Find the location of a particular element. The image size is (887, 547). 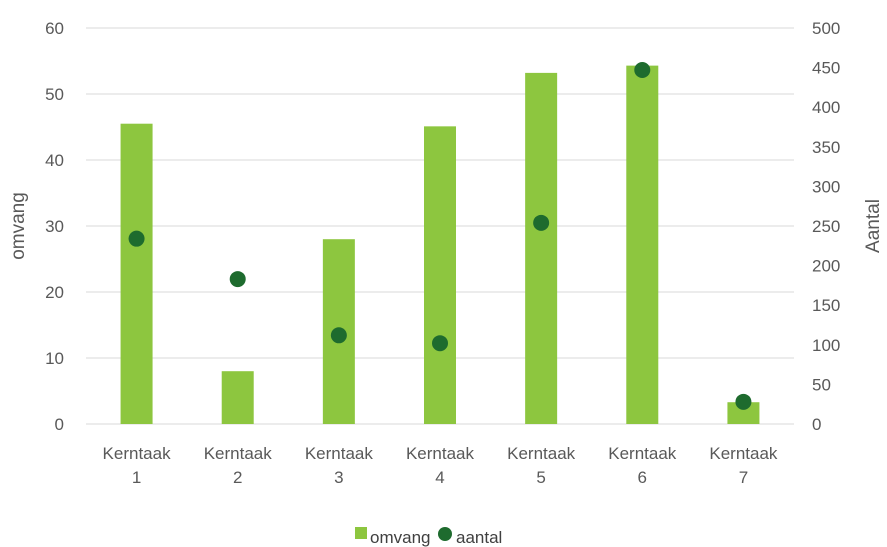

y2-tick-label: 50 is located at coordinates (821, 384).